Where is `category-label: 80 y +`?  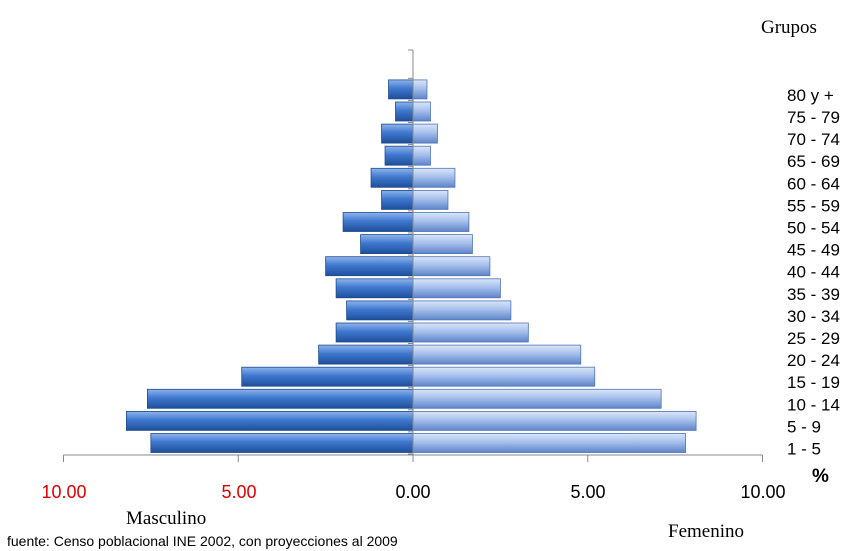
category-label: 80 y + is located at coordinates (810, 95).